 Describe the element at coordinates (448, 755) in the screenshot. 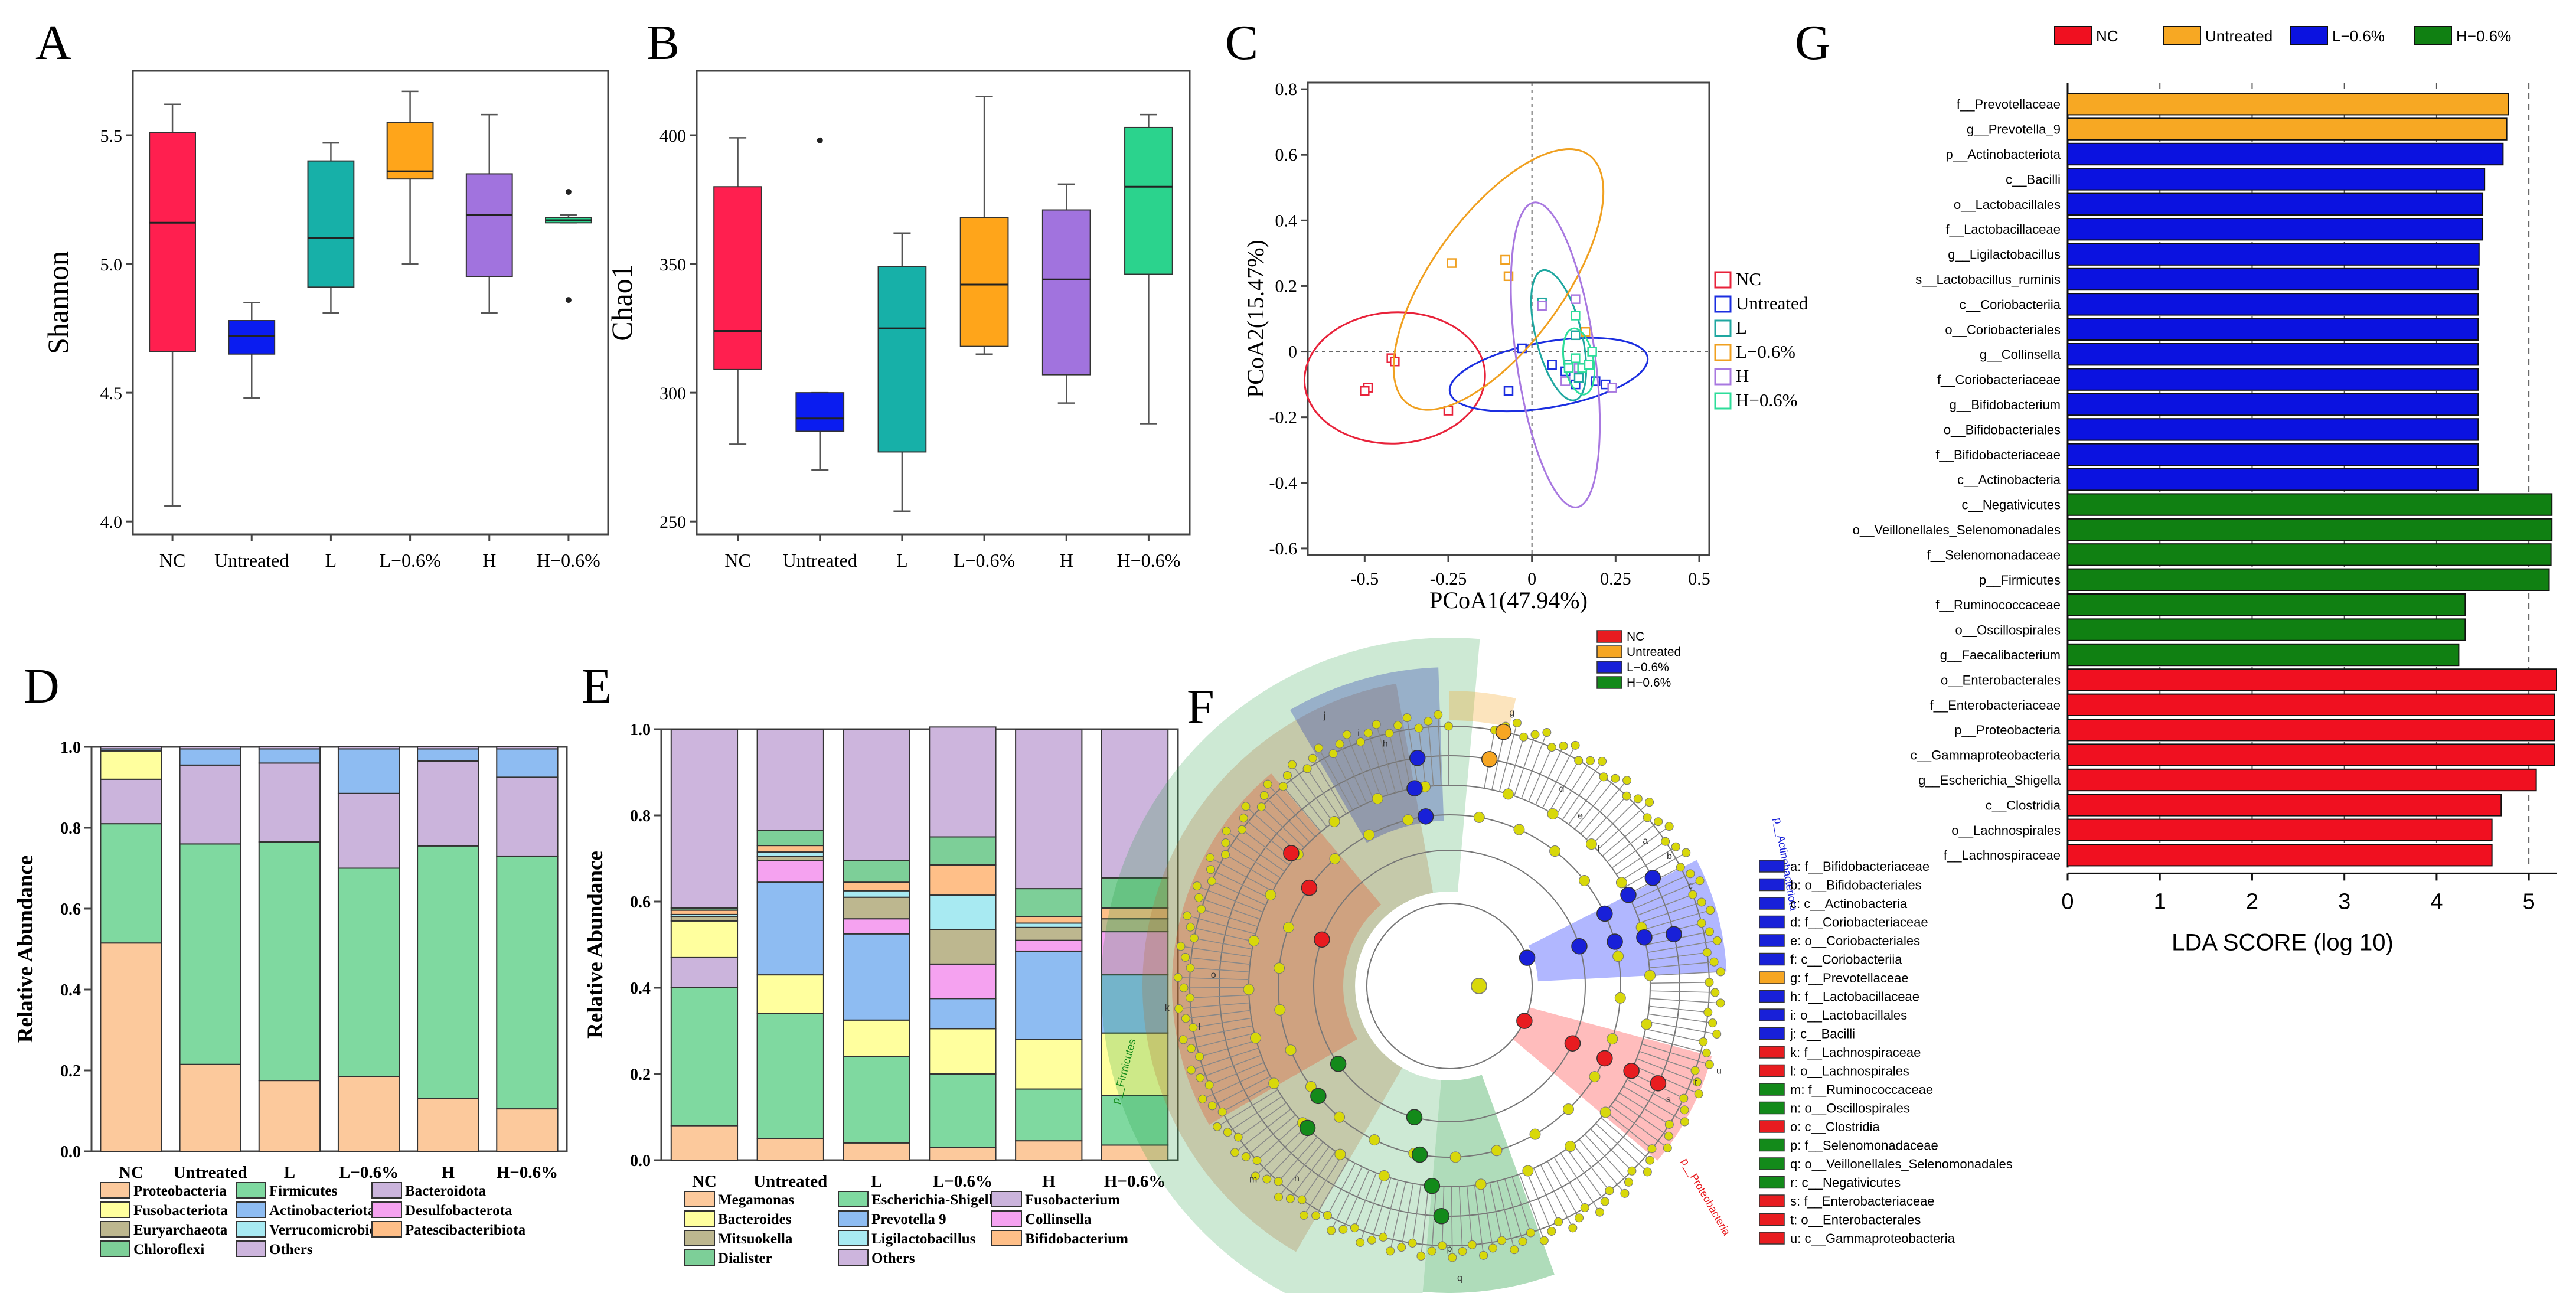

I see `bar-segment-actinobacteriota` at that location.